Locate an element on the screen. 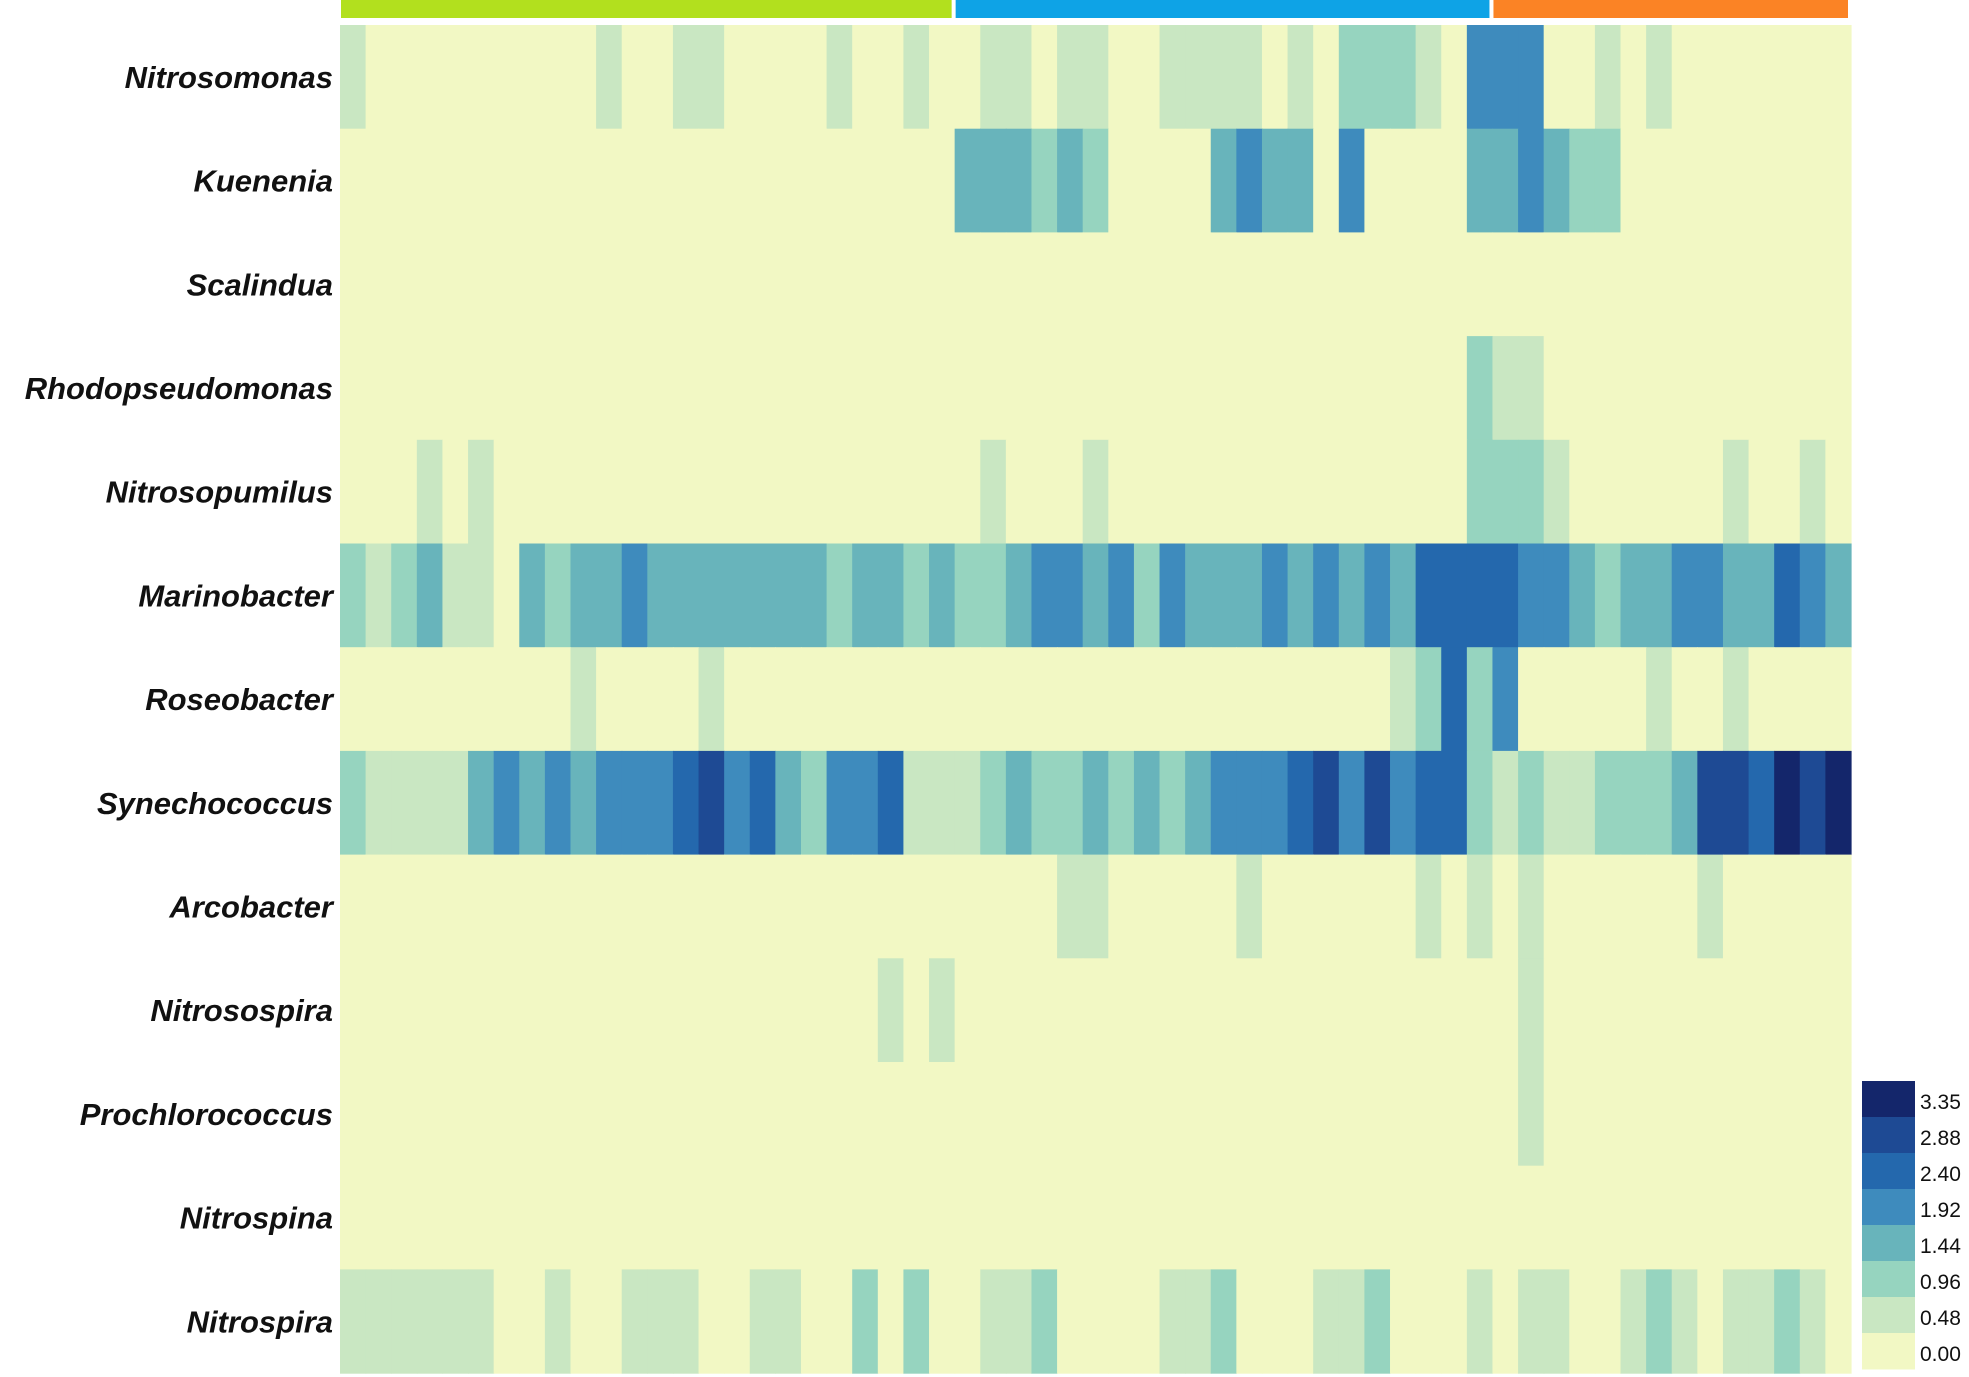 This screenshot has width=1969, height=1377. legend-tick-label: 3.35 is located at coordinates (1940, 1102).